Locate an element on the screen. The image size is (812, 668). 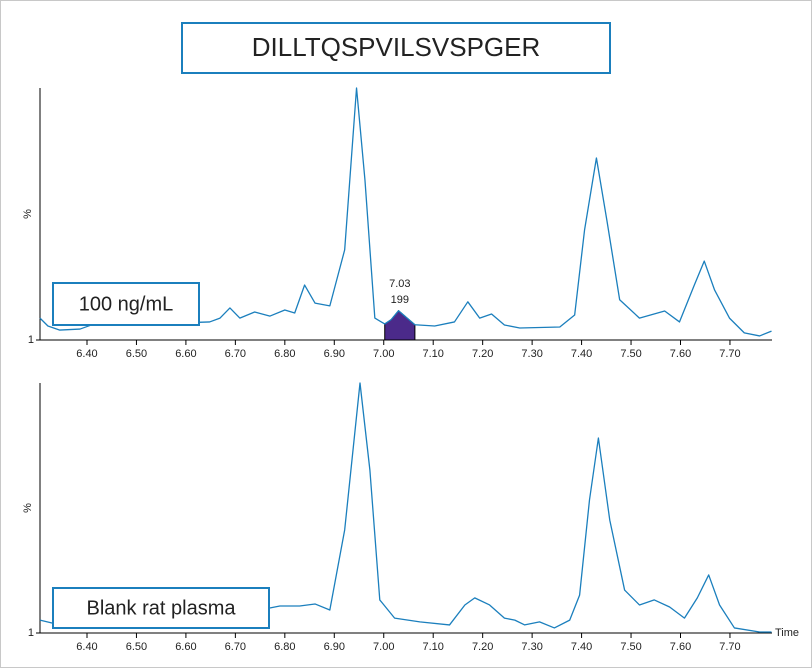
chart-title: DILLTQSPVILSVSPGER is located at coordinates (396, 47).